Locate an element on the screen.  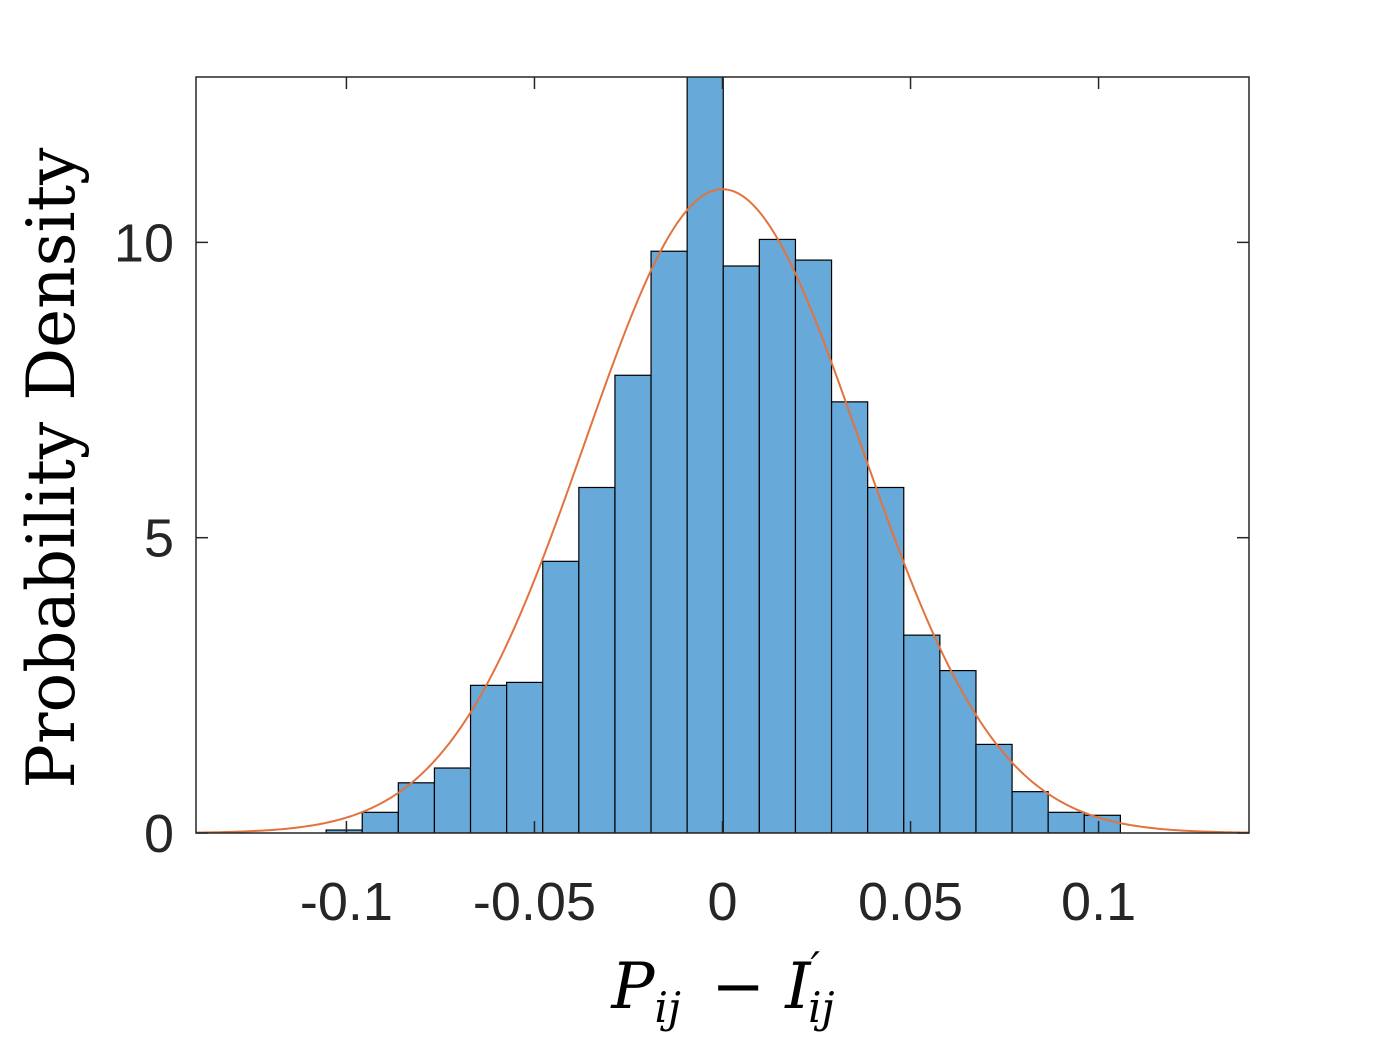
y-tick-label: 10 is located at coordinates (144, 243).